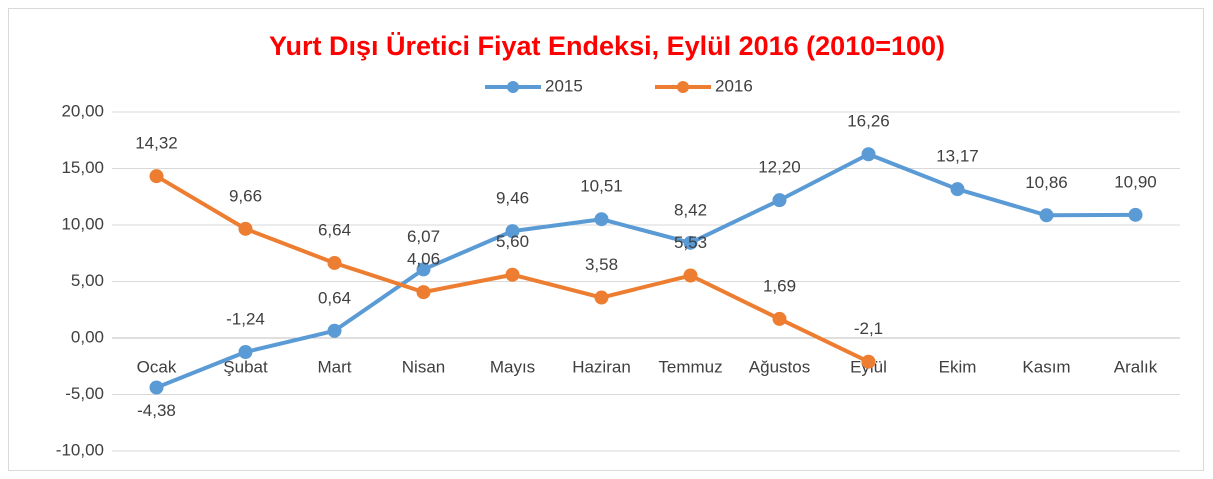 This screenshot has height=479, width=1213. I want to click on x-tick-label: Mart, so click(335, 366).